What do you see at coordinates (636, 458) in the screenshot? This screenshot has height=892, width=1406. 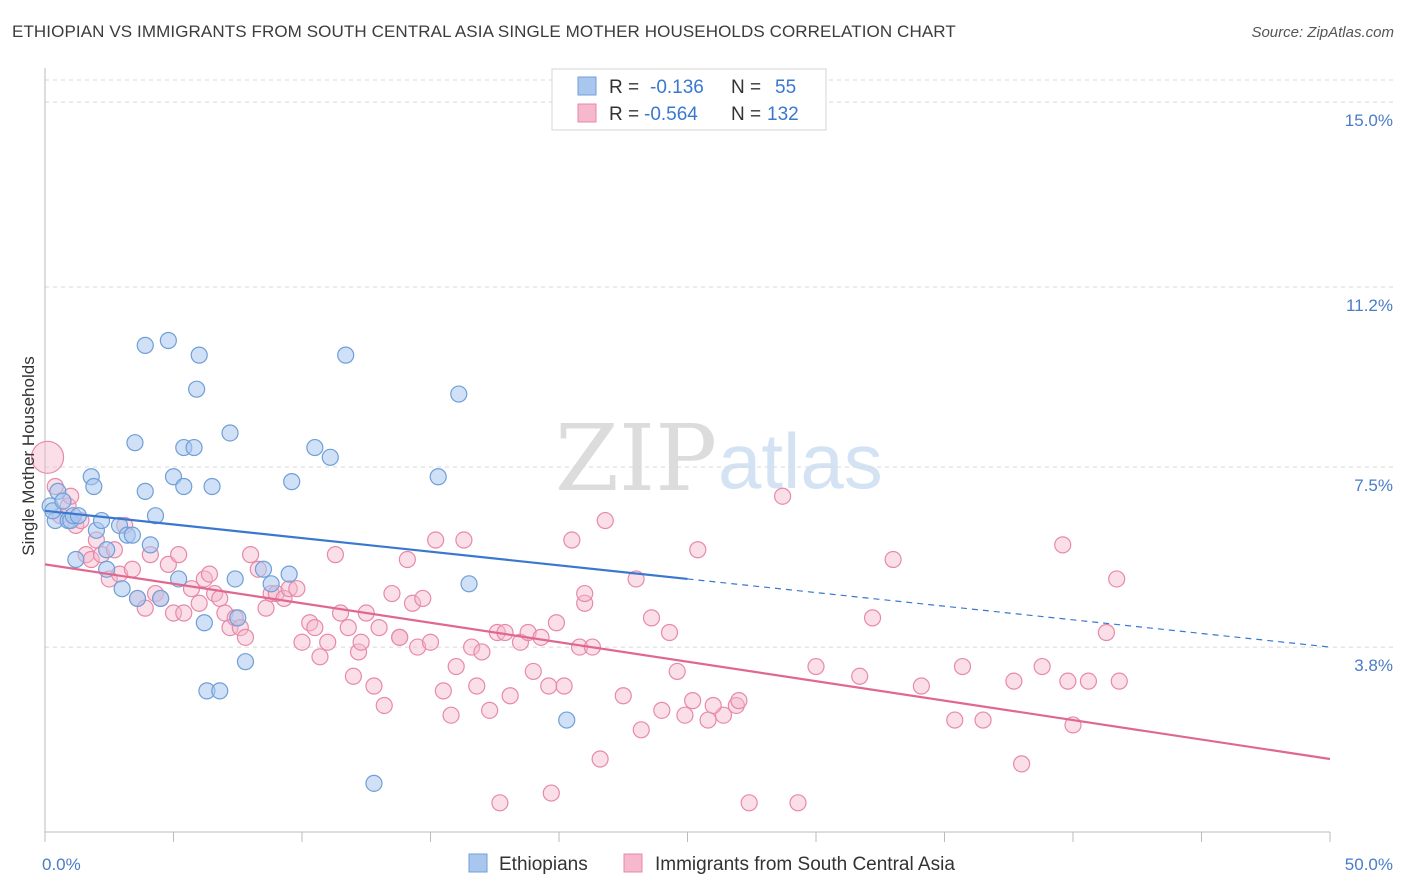 I see `watermark-zip: ZIP` at bounding box center [636, 458].